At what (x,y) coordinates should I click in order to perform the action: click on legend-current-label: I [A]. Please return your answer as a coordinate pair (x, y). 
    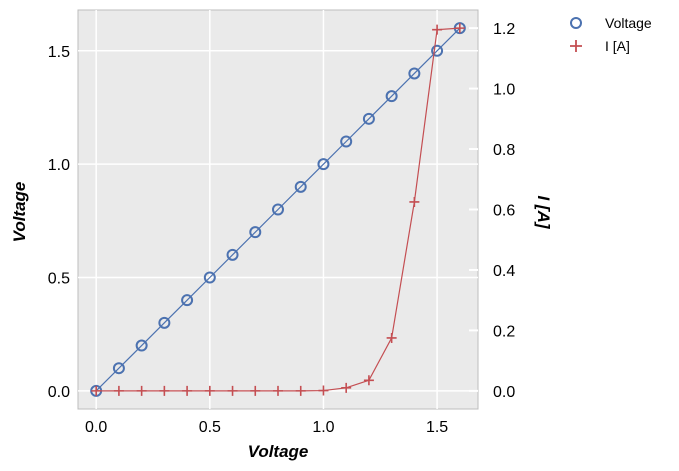
    Looking at the image, I should click on (617, 46).